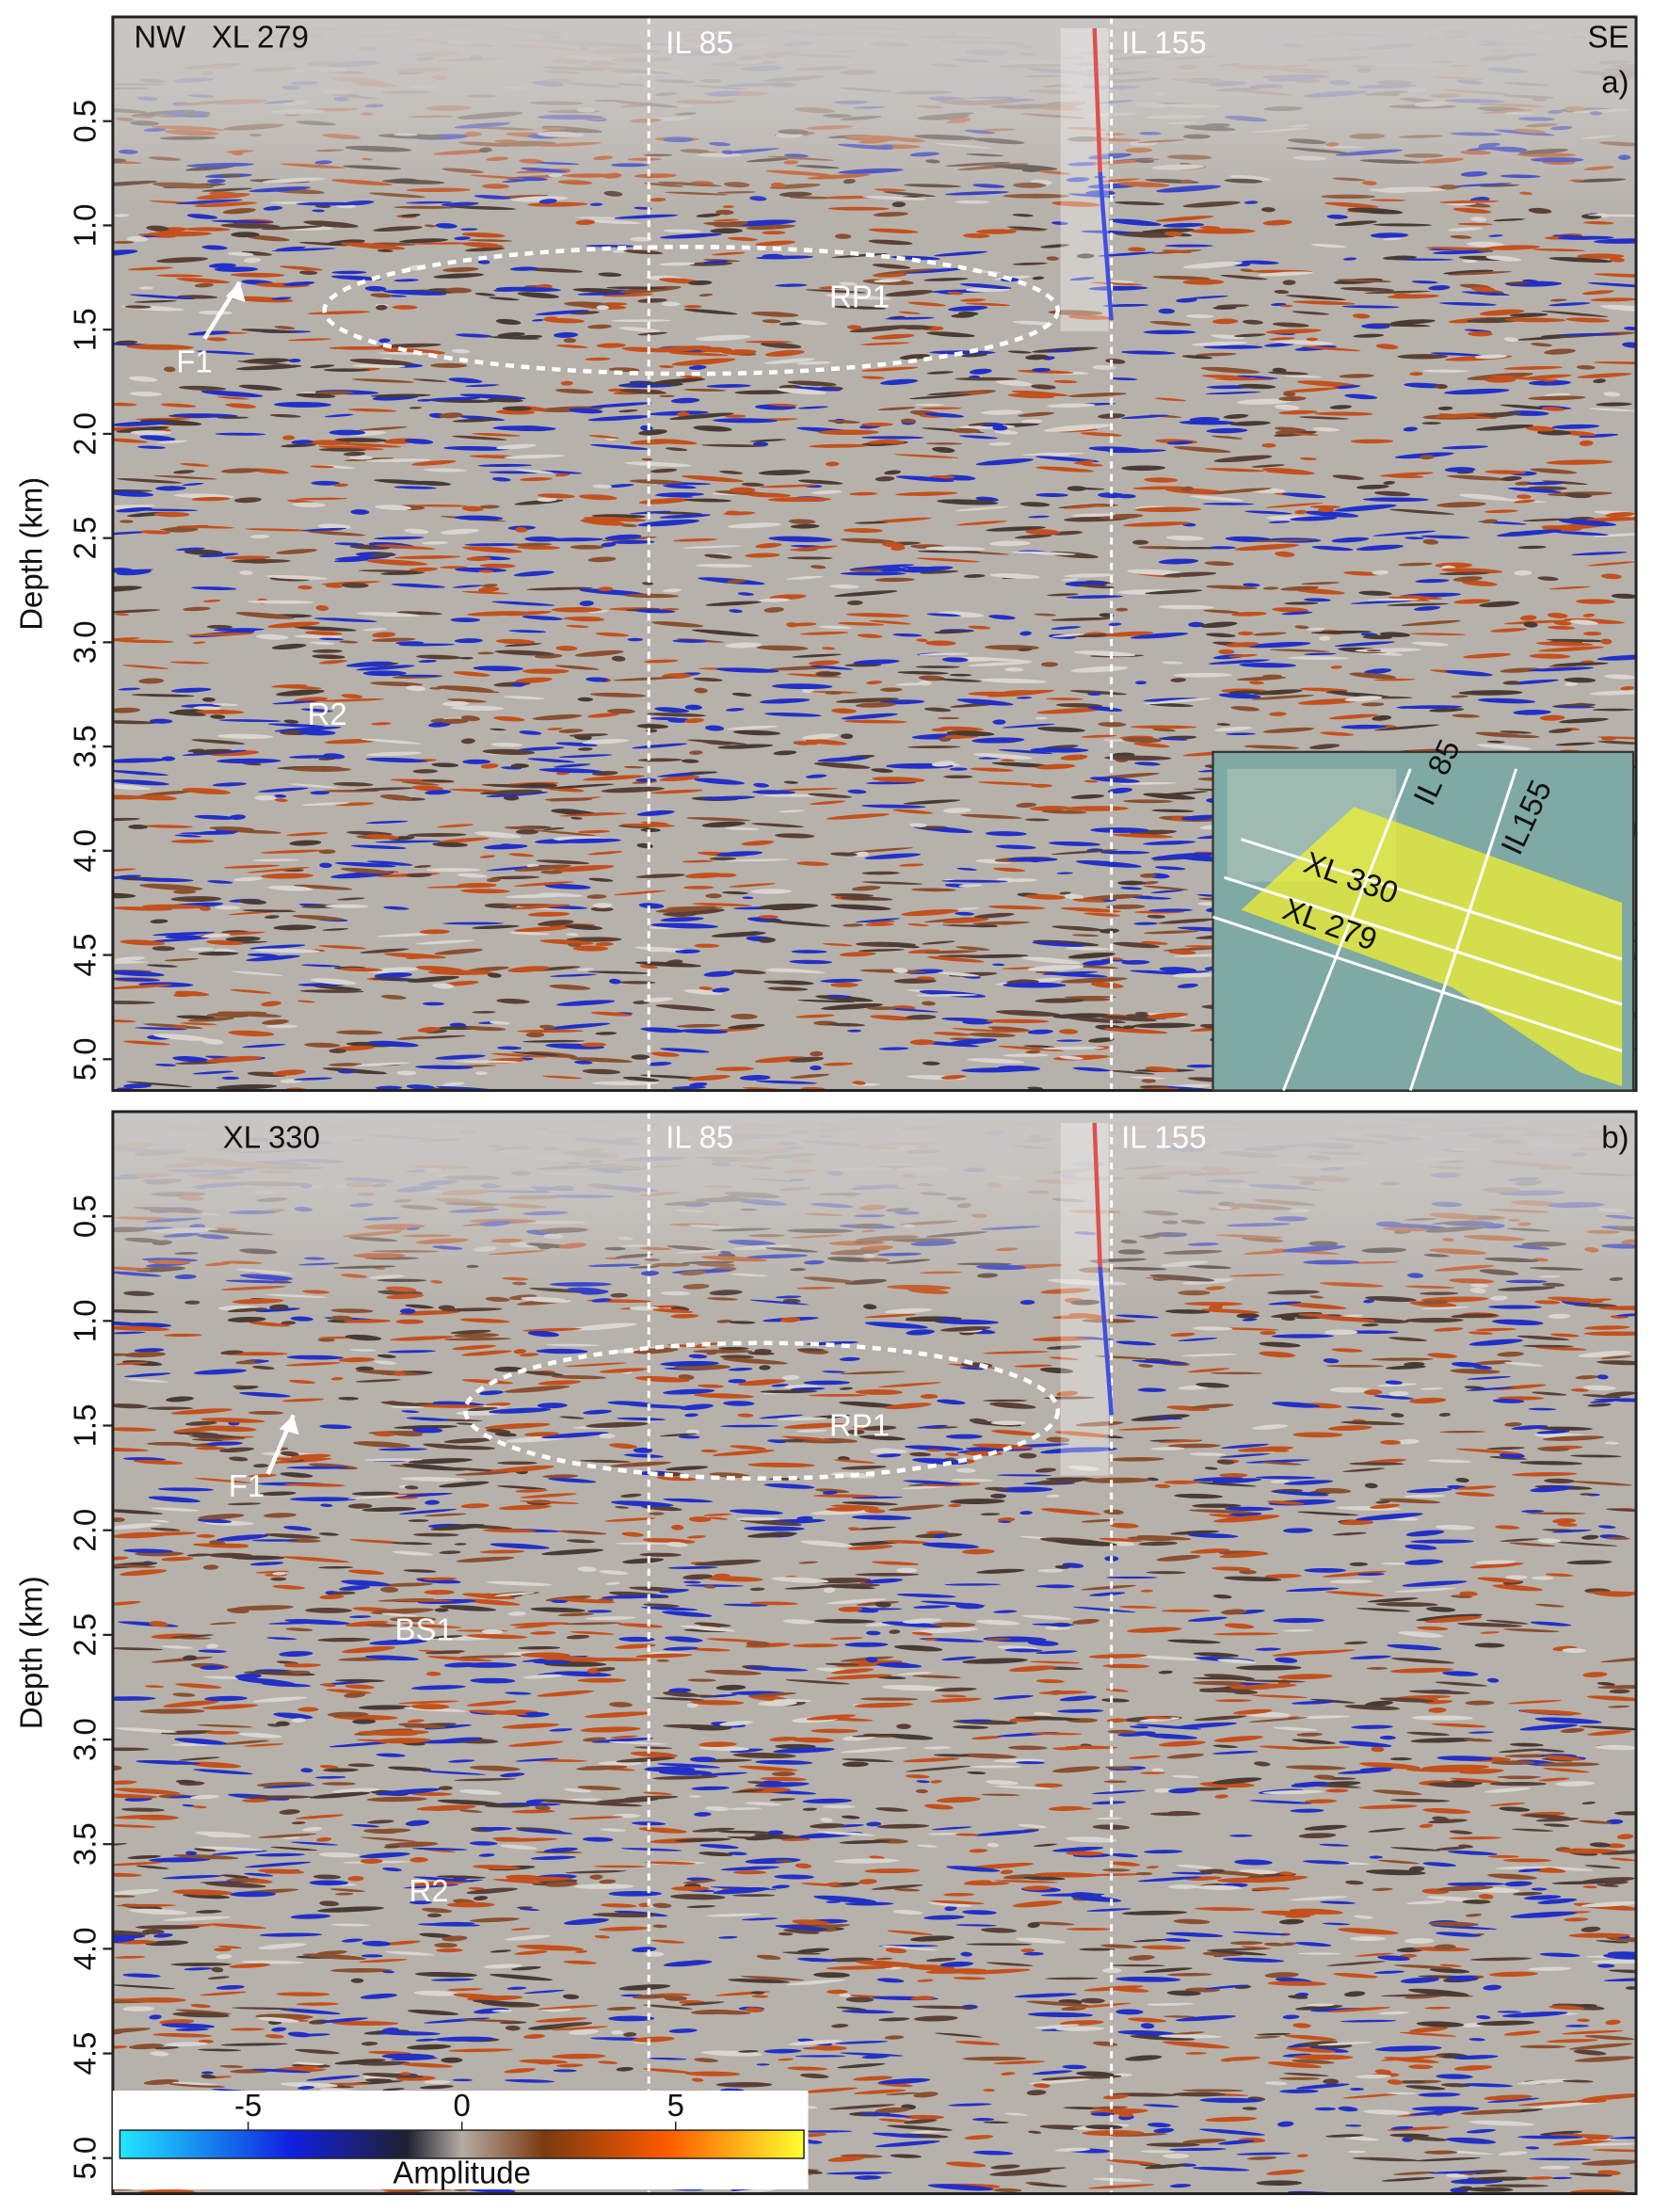 Image resolution: width=1653 pixels, height=2212 pixels. I want to click on annotation: XL 279, so click(260, 37).